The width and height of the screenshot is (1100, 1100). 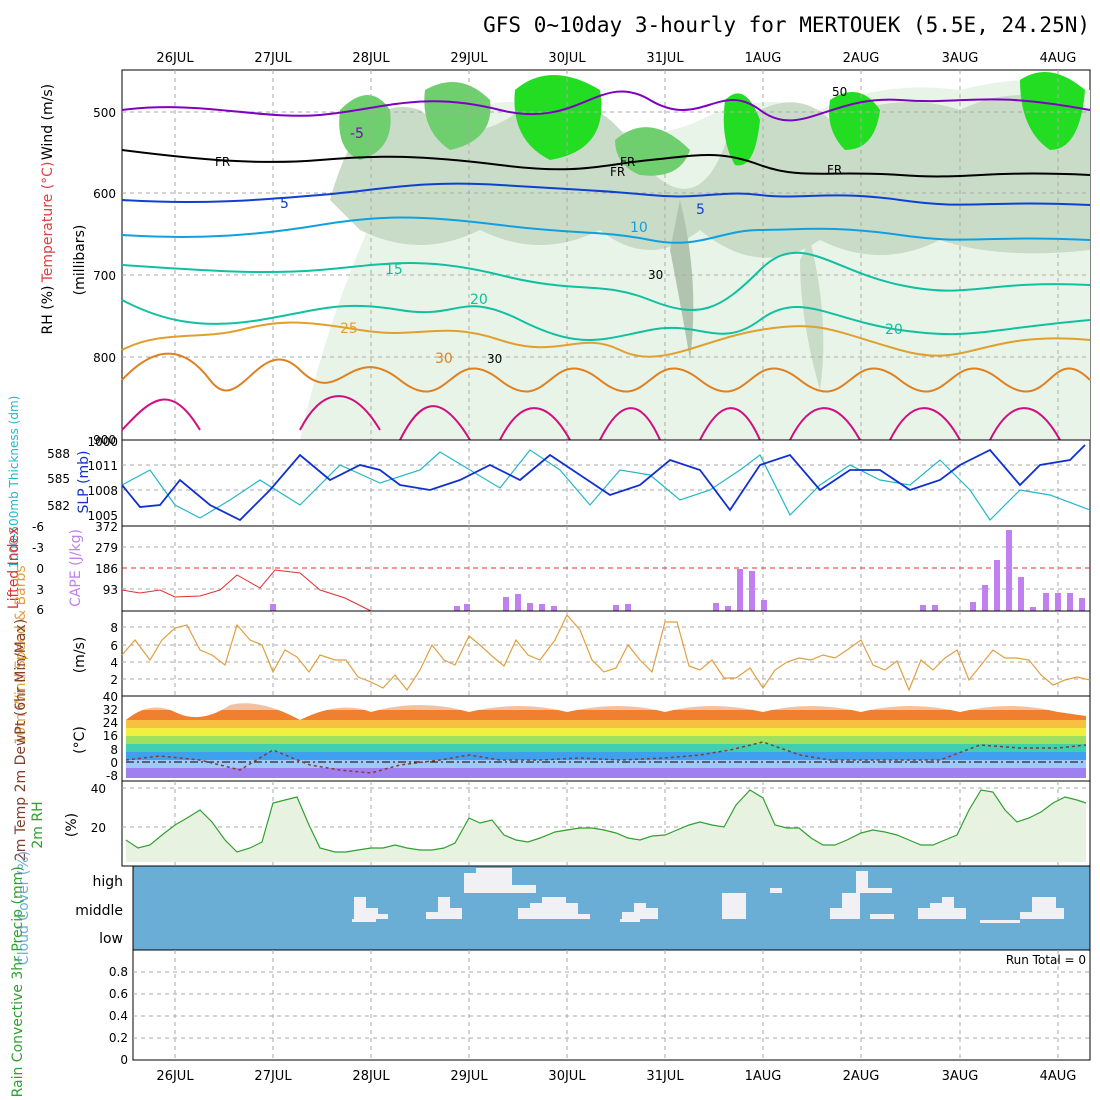 I want to click on slp-axis-label: SLP (mb), so click(x=84, y=481).